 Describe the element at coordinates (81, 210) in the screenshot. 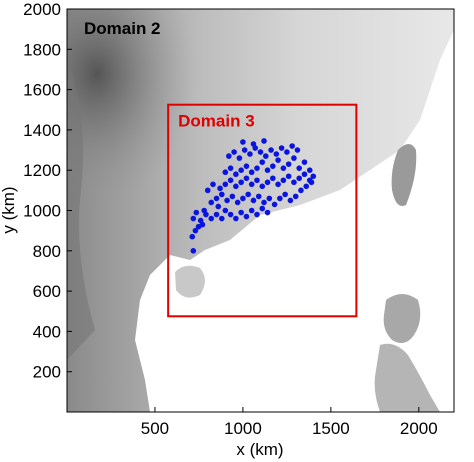

I see `ridge-shading` at that location.